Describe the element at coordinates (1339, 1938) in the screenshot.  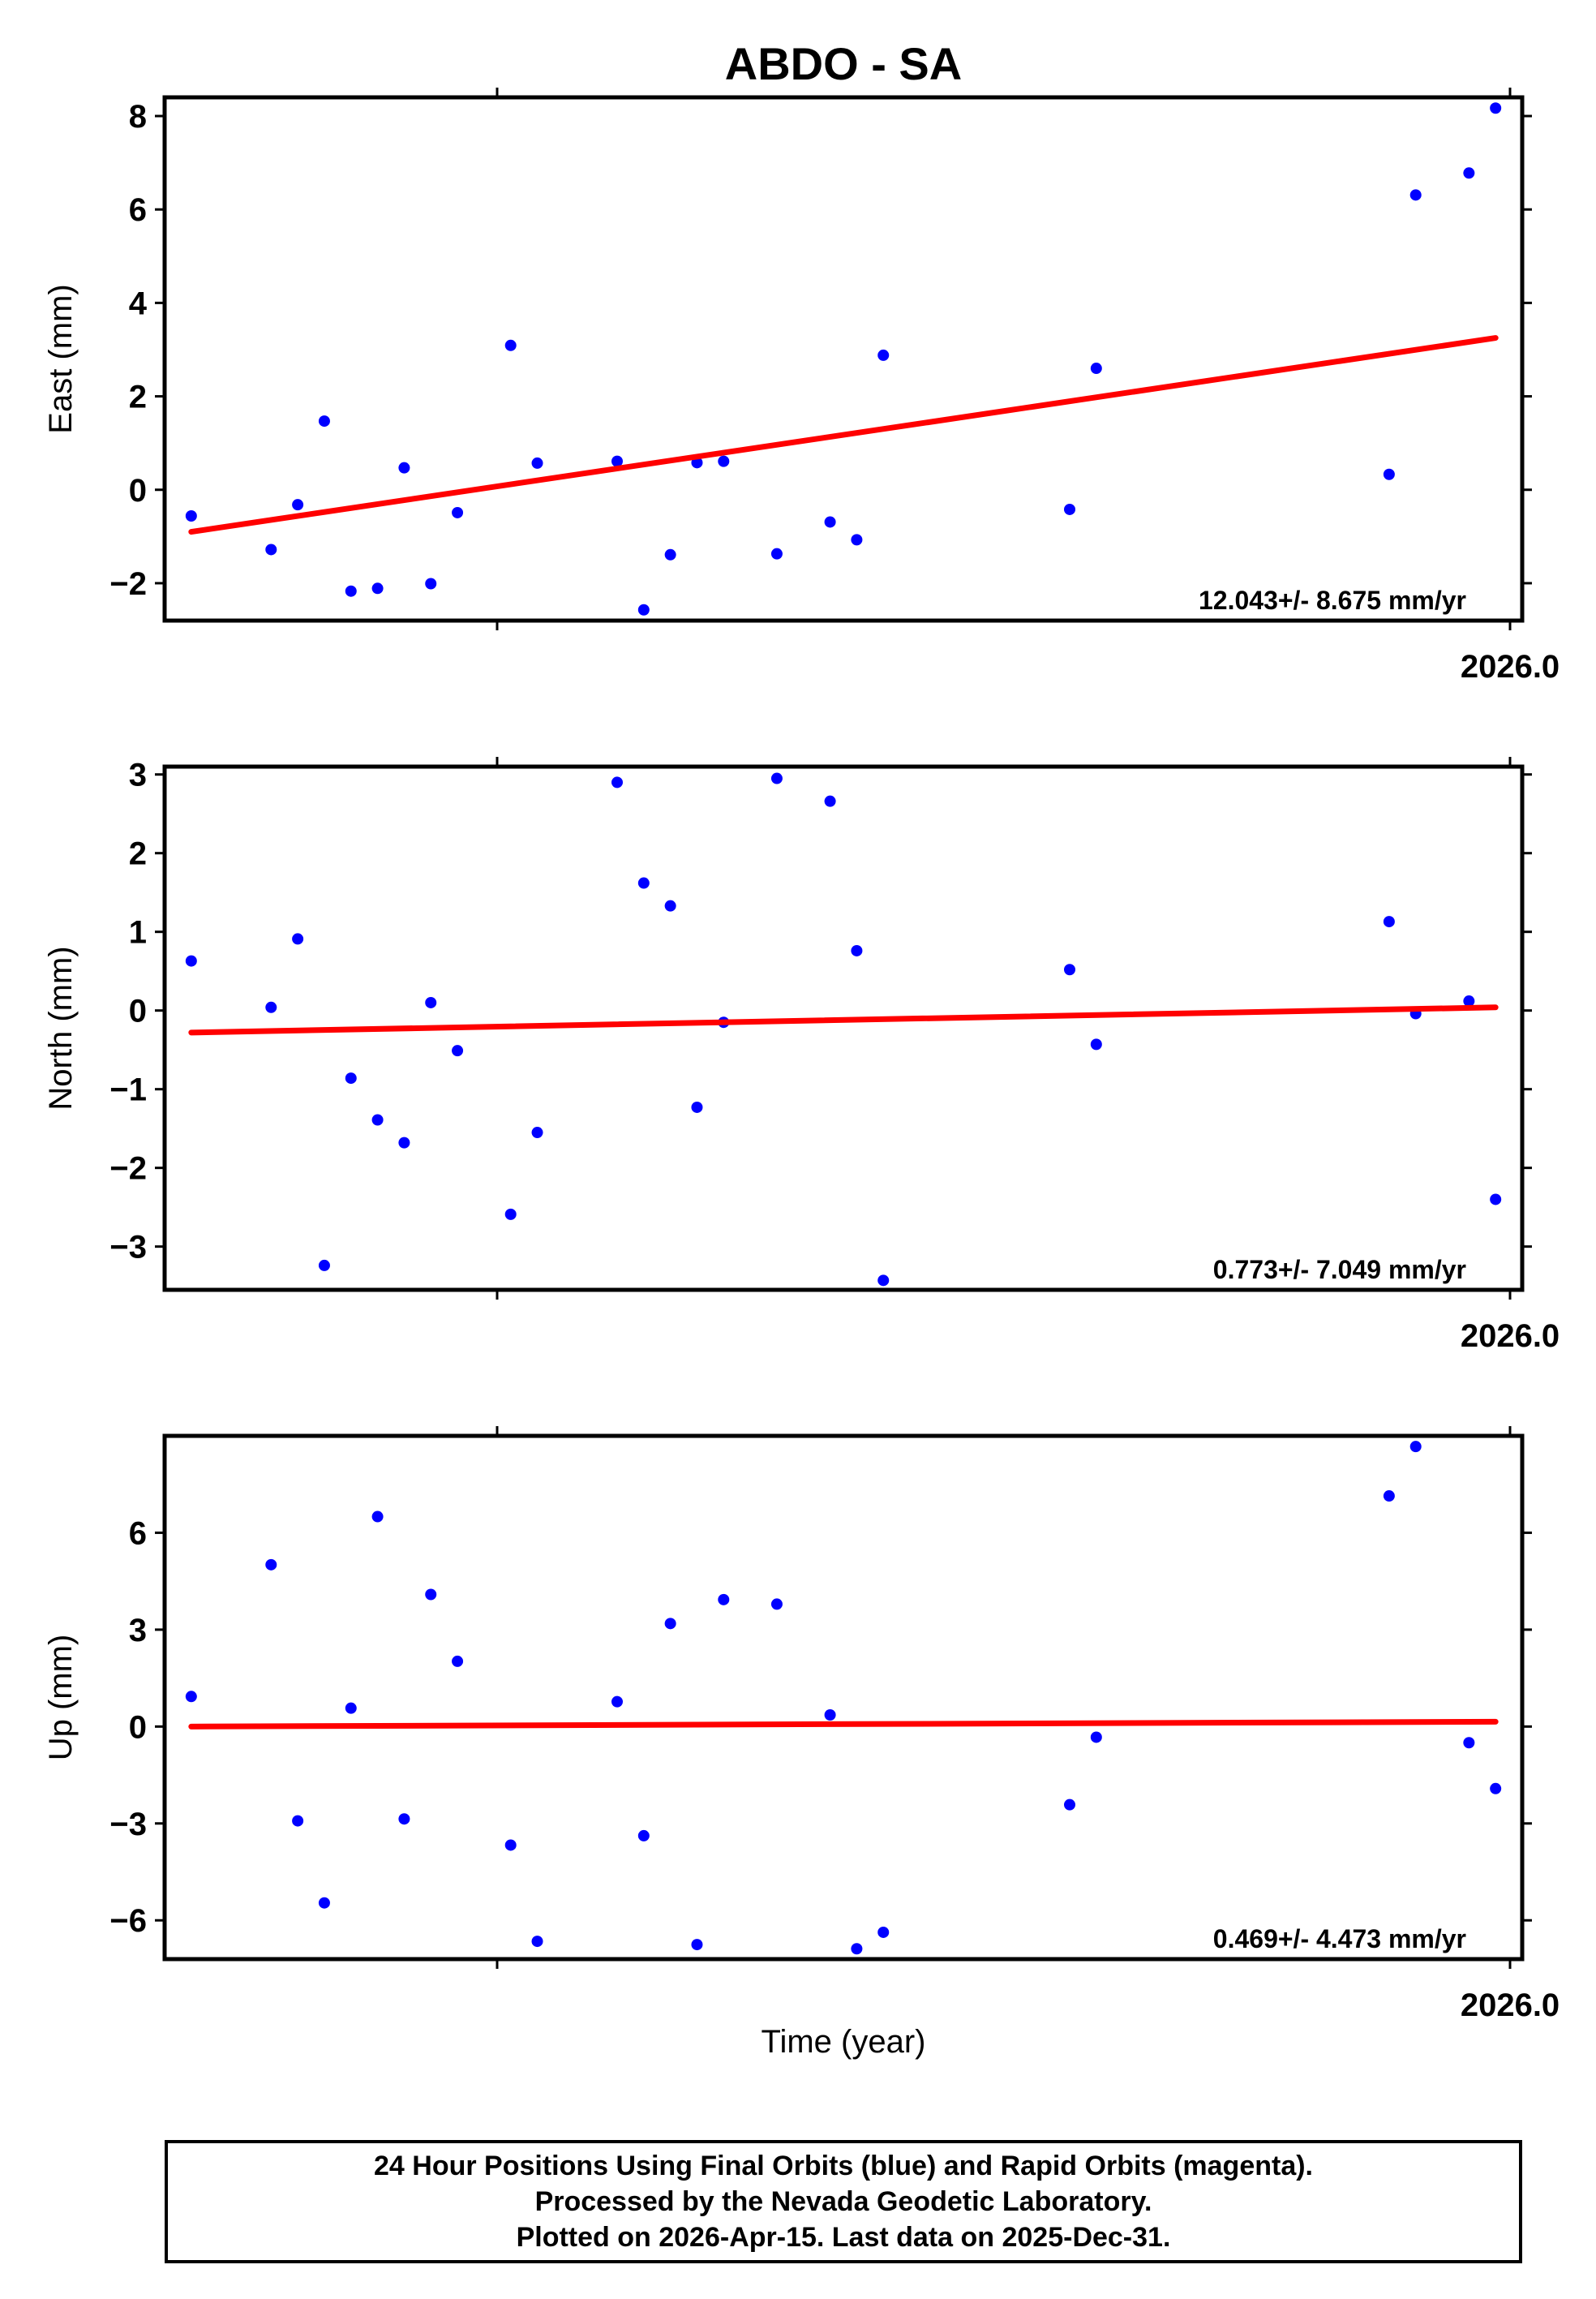
I see `rate-text: 0.469+/- 4.473 mm/yr` at that location.